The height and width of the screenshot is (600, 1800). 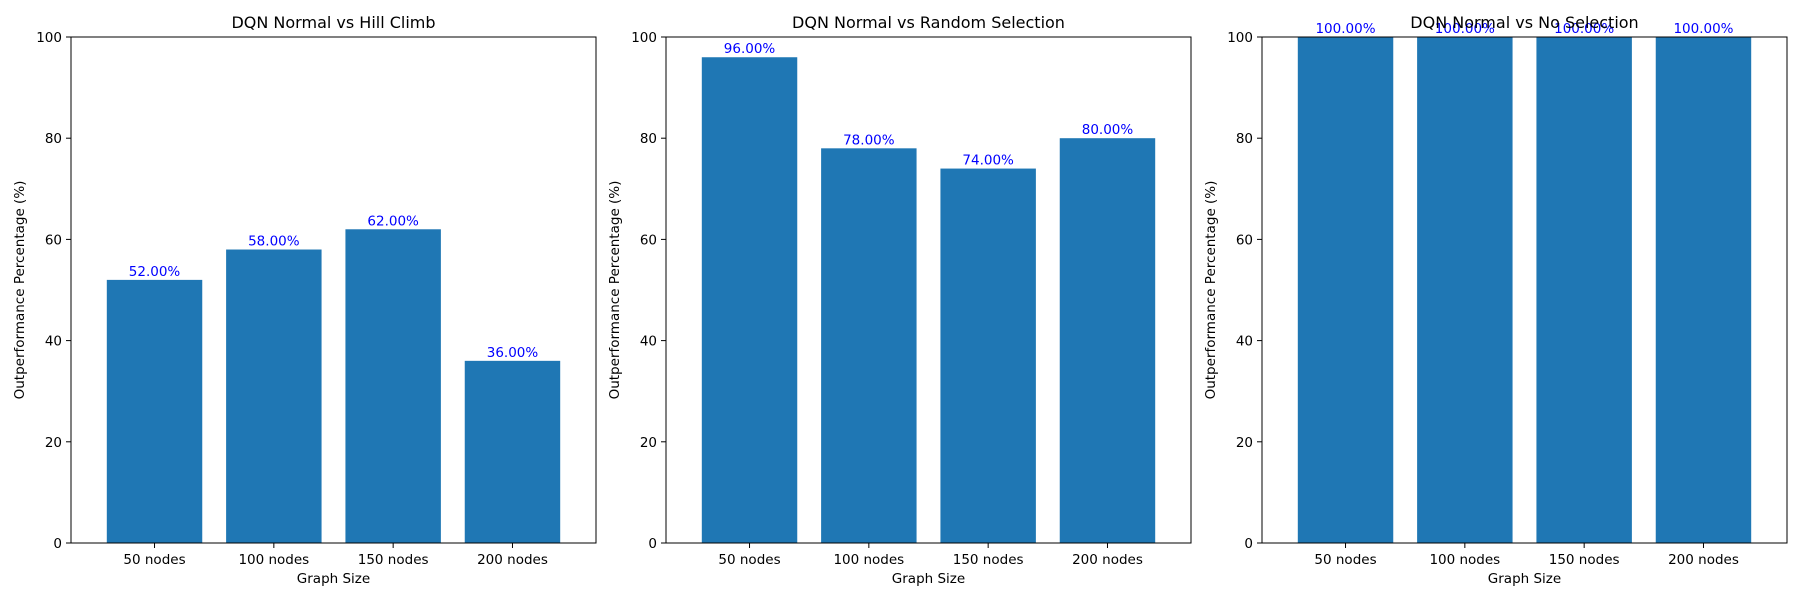 I want to click on chart-title: DQN Normal vs No Selection, so click(x=1524, y=22).